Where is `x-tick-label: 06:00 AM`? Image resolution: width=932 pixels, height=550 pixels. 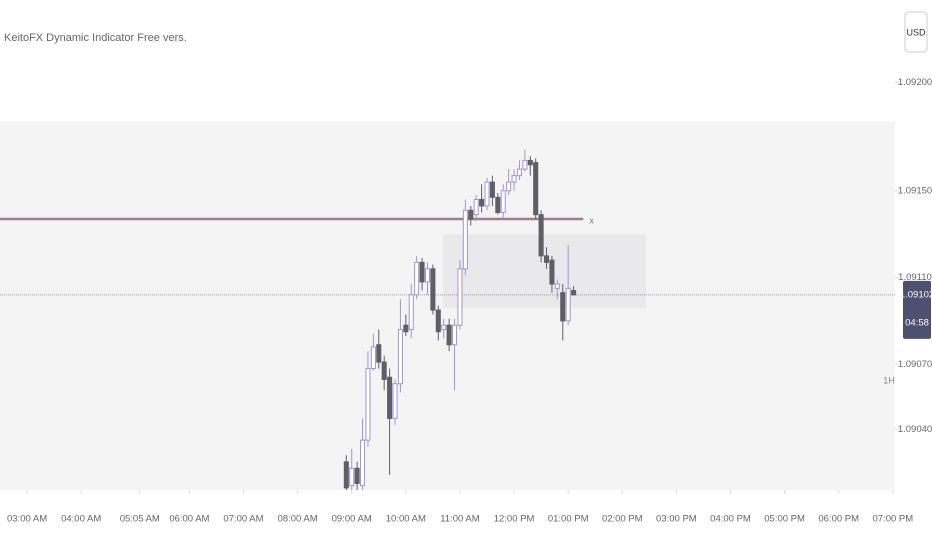 x-tick-label: 06:00 AM is located at coordinates (189, 519).